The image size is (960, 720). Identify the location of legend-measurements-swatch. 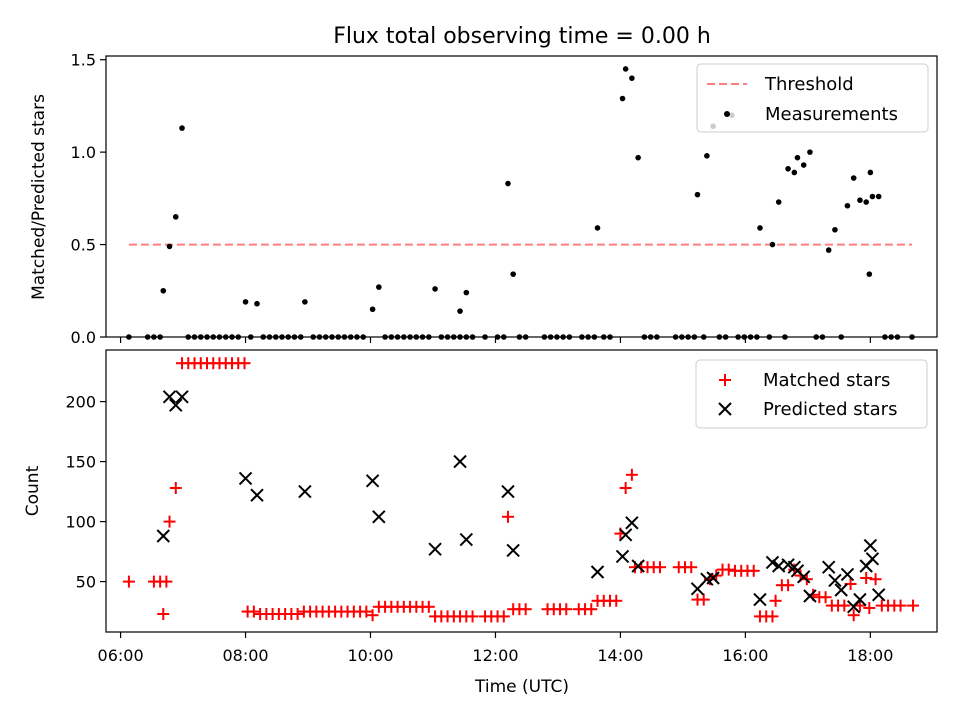
(727, 114).